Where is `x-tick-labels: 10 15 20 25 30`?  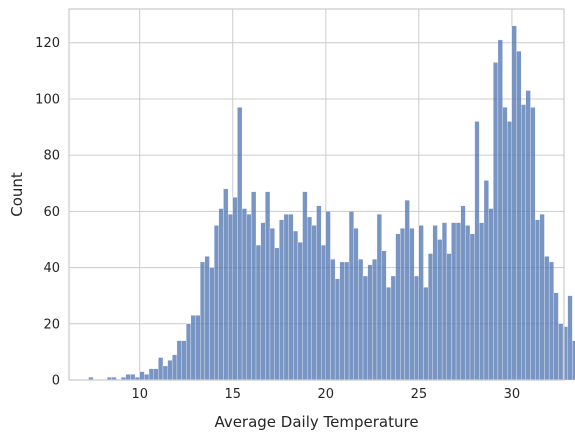
x-tick-labels: 10 15 20 25 30 is located at coordinates (325, 394).